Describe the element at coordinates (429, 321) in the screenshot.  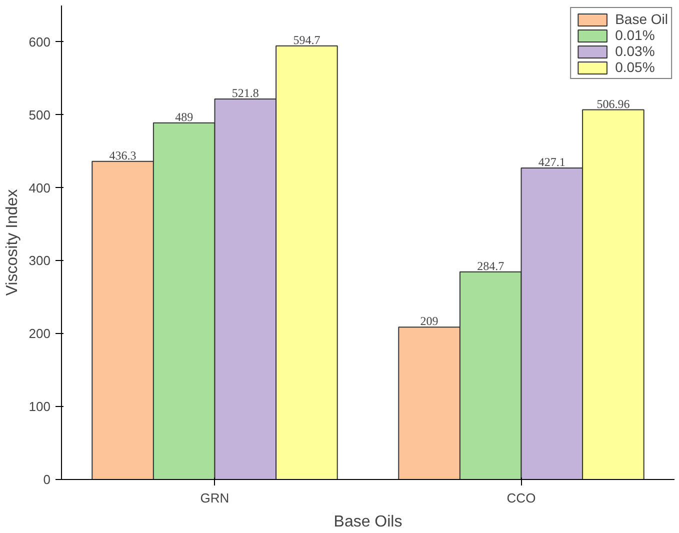
I see `data-label: 209` at that location.